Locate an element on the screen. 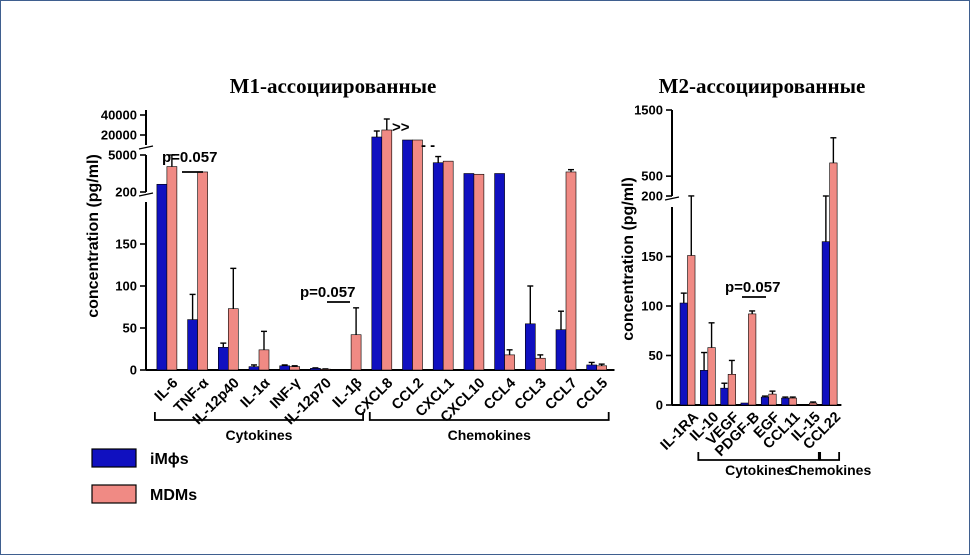 Image resolution: width=970 pixels, height=555 pixels. chart-m1-pvalue-tnf: p=0.057 is located at coordinates (189, 157).